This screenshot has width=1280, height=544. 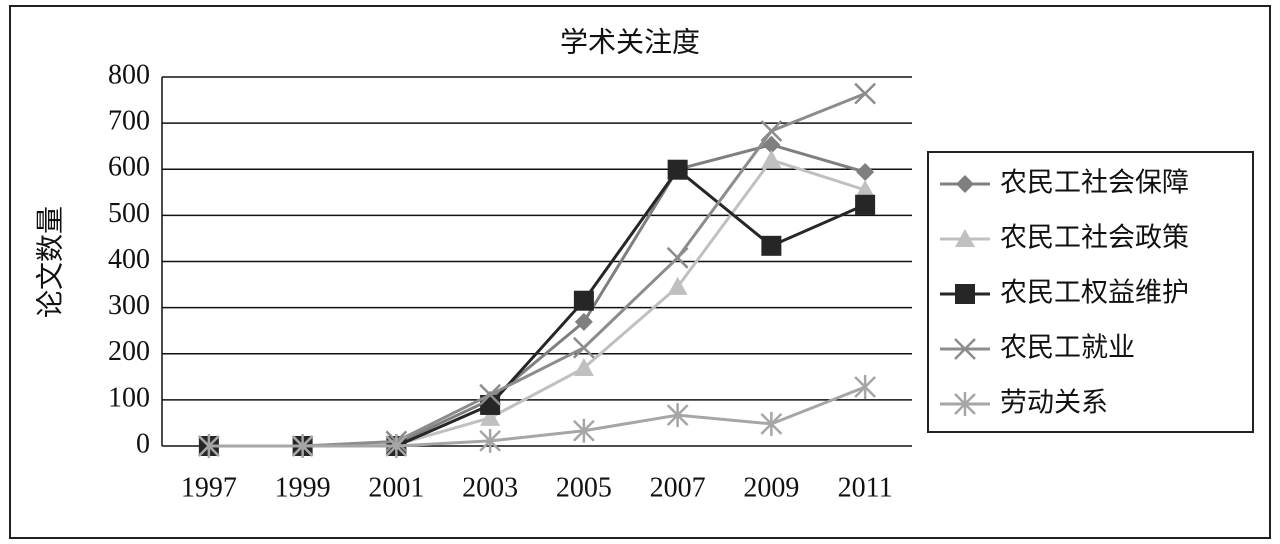 What do you see at coordinates (129, 213) in the screenshot?
I see `y-tick-label: 500` at bounding box center [129, 213].